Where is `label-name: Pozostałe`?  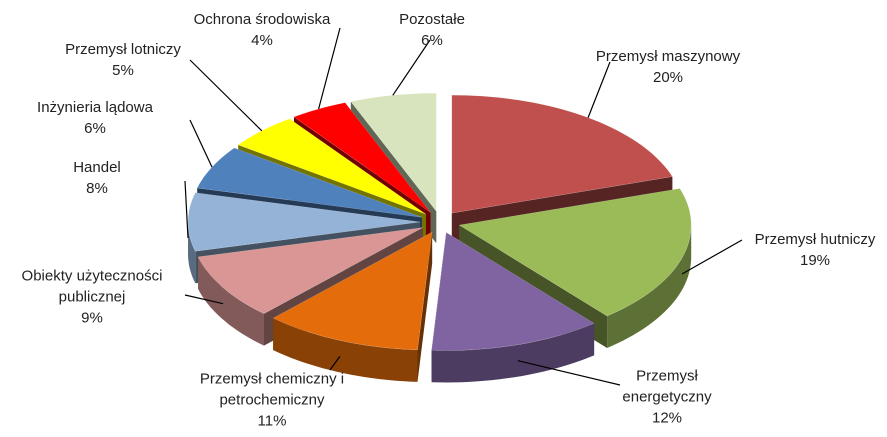 label-name: Pozostałe is located at coordinates (432, 19).